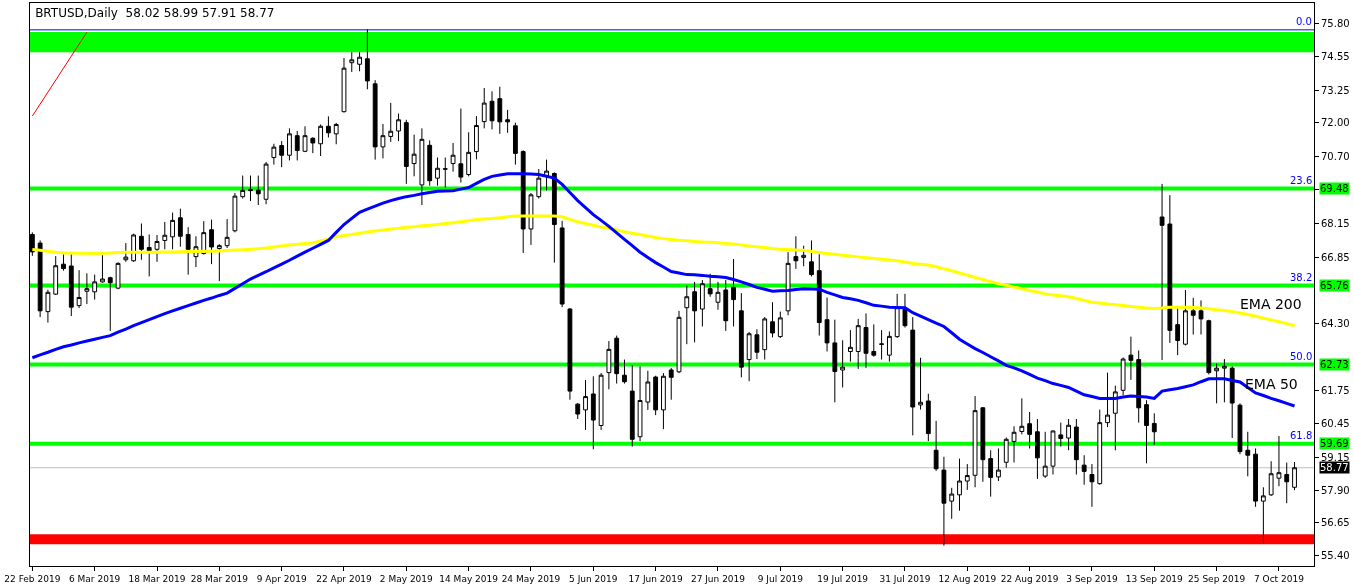 This screenshot has height=586, width=1354. I want to click on ref-line-label: 69.48, so click(1334, 188).